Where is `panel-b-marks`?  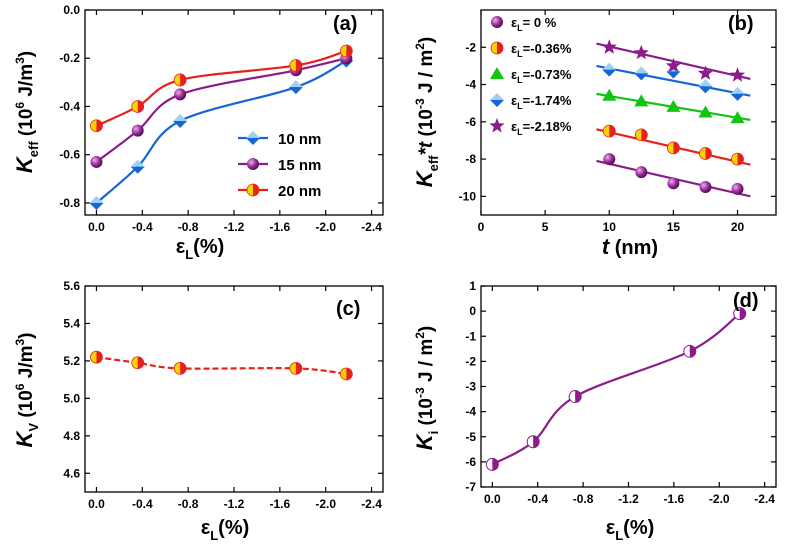 panel-b-marks is located at coordinates (673, 117).